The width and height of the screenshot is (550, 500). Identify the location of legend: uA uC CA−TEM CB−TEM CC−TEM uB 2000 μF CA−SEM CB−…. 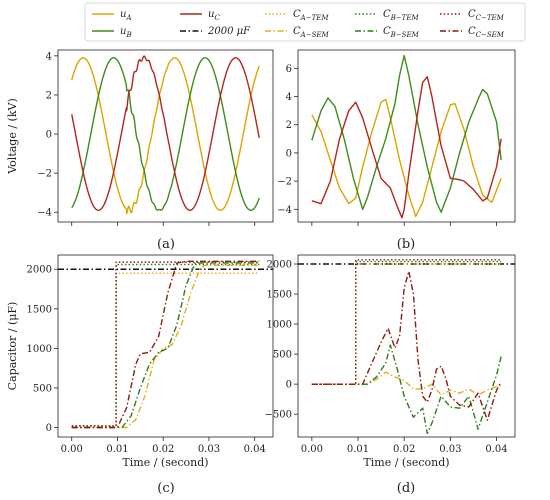
(305, 22).